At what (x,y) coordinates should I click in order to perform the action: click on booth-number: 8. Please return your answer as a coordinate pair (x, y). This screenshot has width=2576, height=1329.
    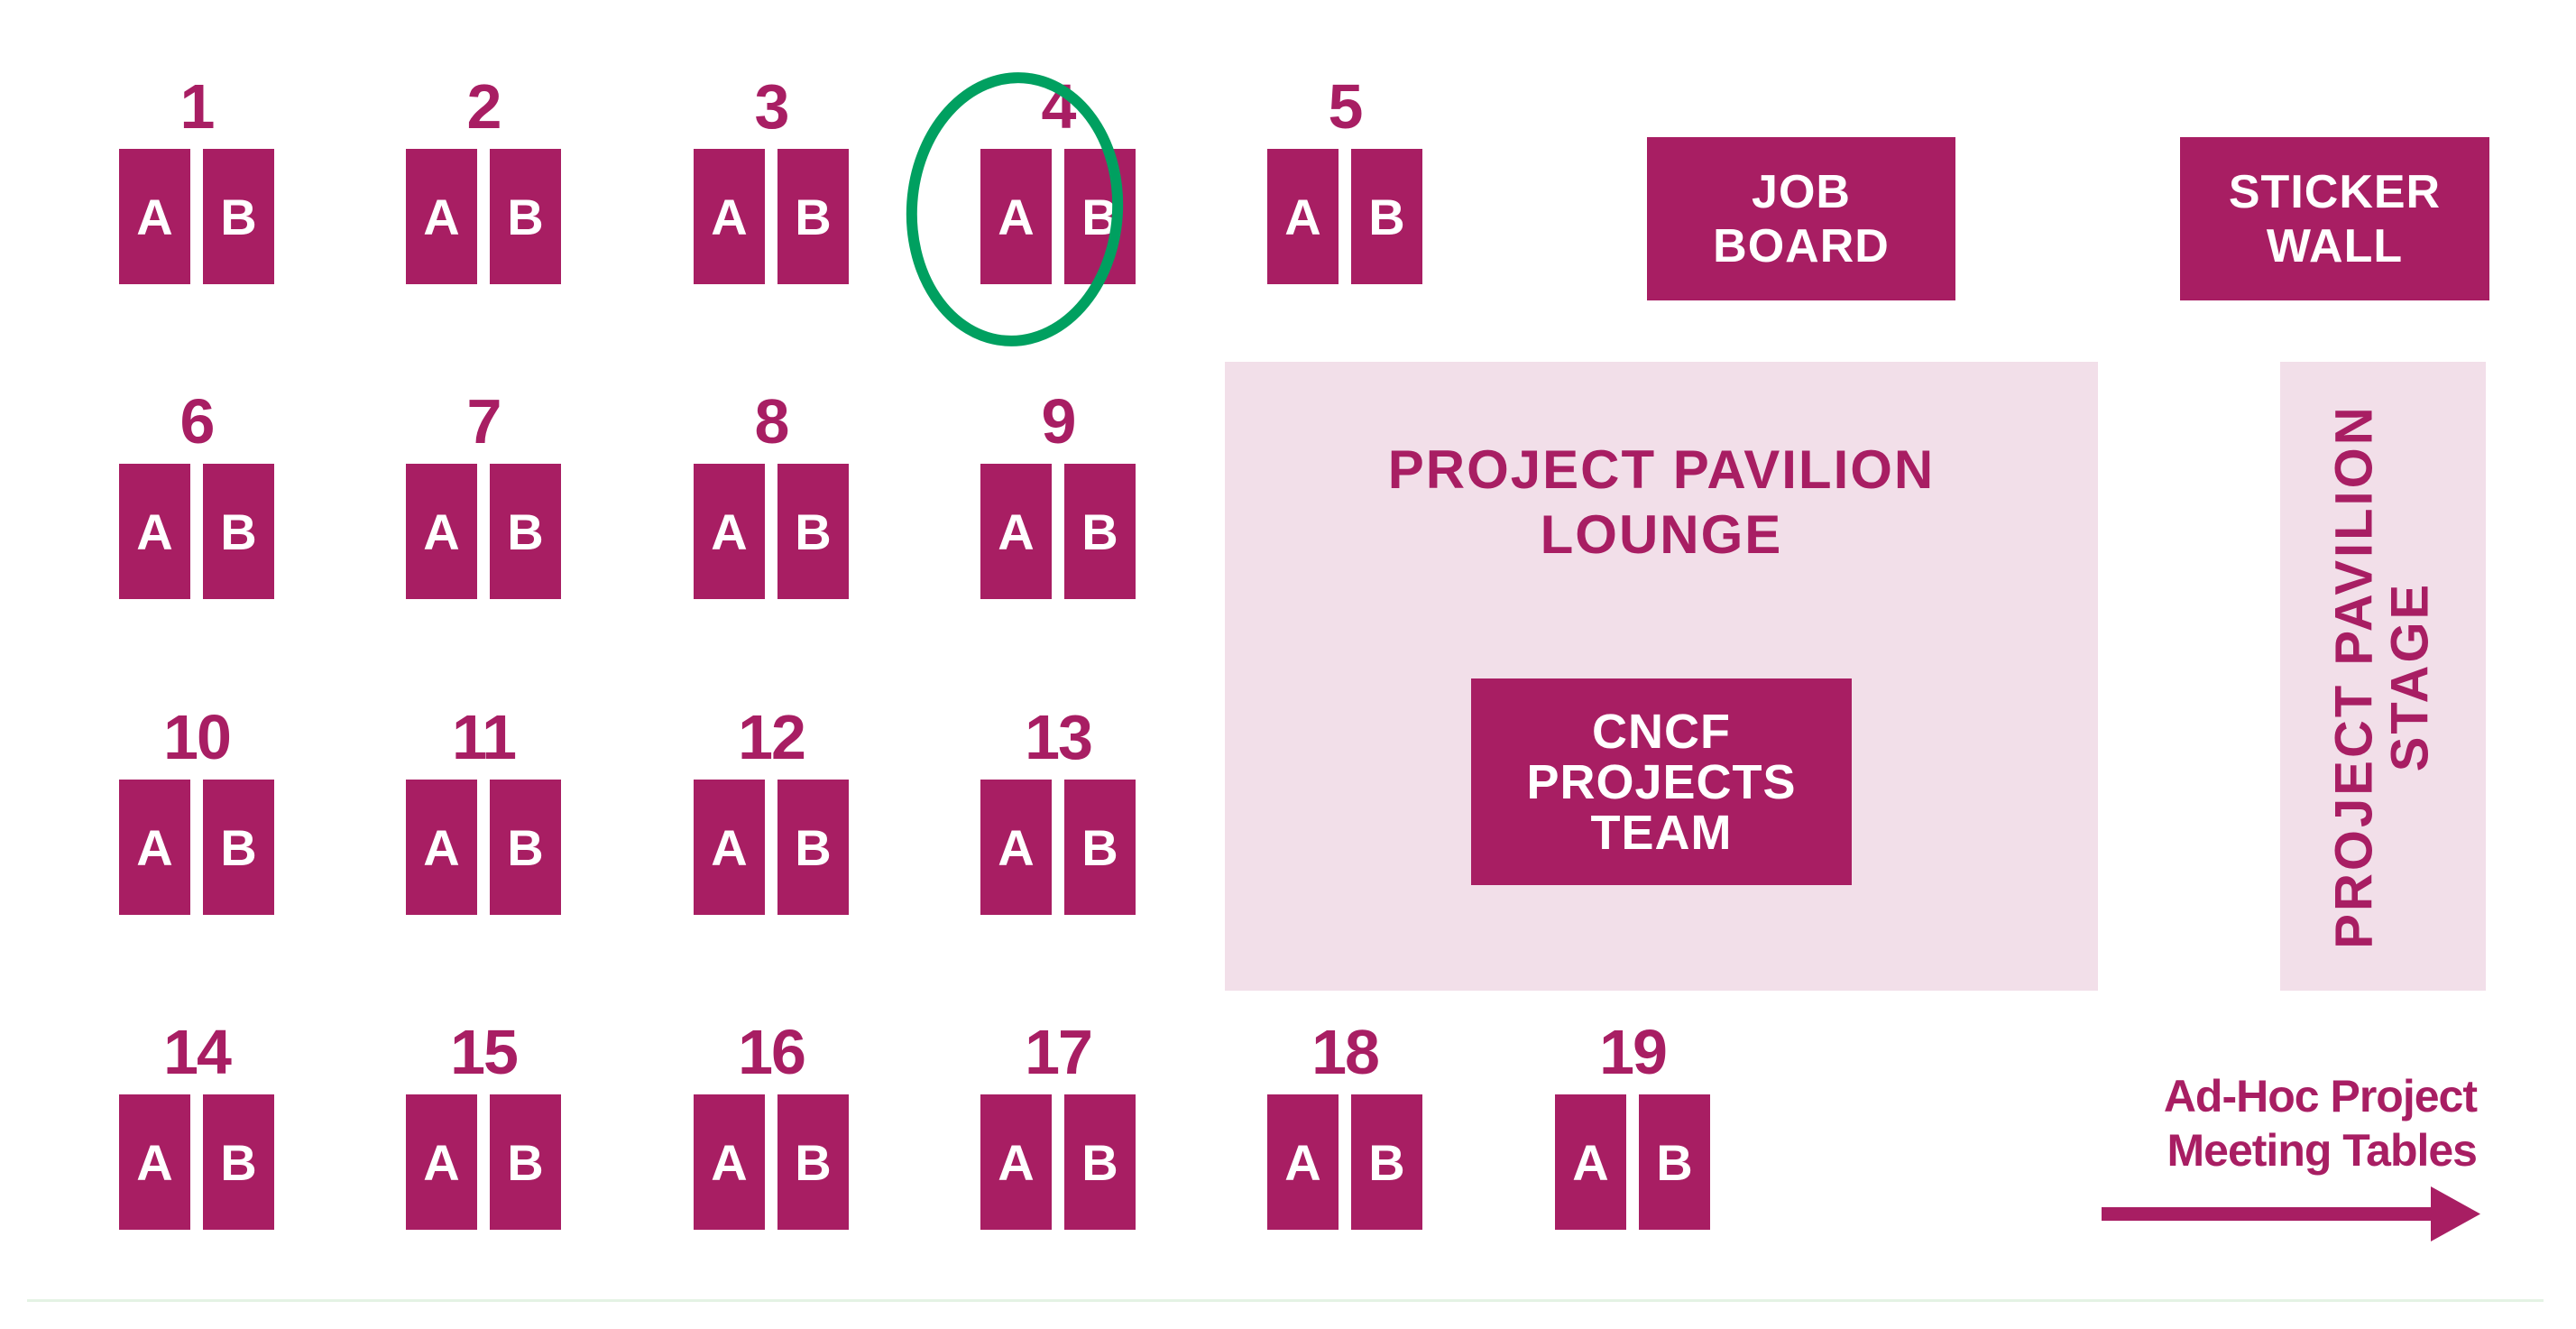
    Looking at the image, I should click on (772, 421).